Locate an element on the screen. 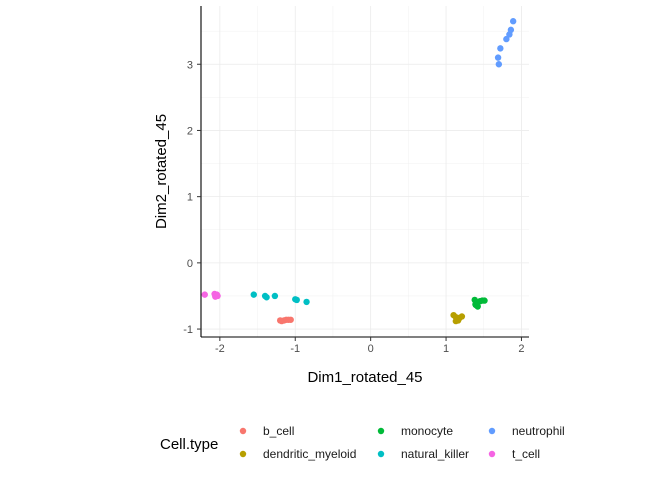 This screenshot has width=672, height=480. legend-key-dendritic-myeloid is located at coordinates (243, 454).